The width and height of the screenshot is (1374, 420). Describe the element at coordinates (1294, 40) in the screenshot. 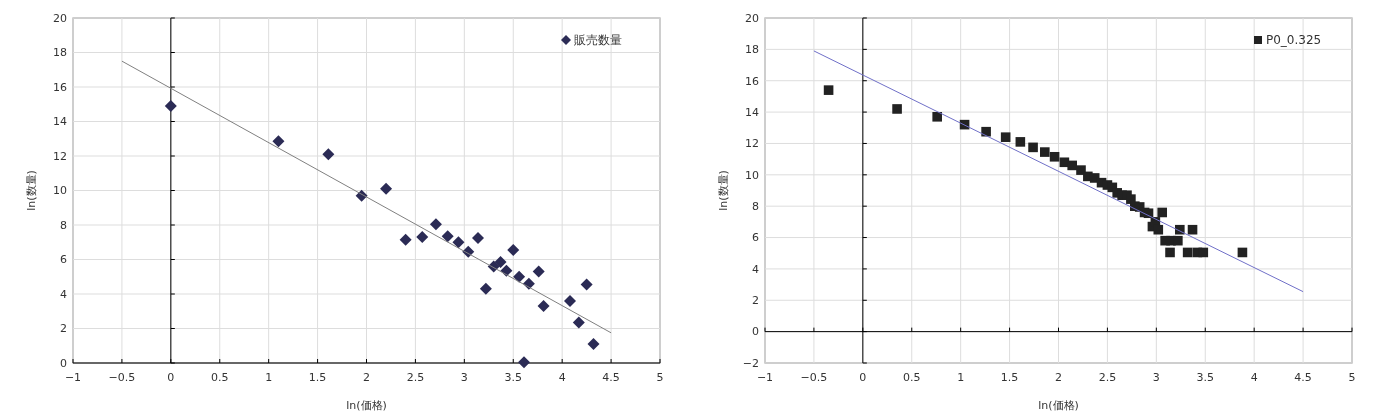

I see `legend-label: P0_0.325` at that location.